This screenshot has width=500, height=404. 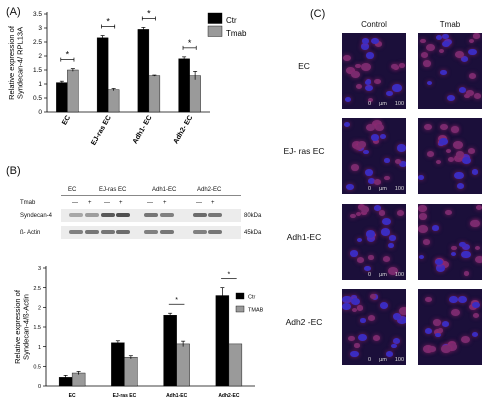 I want to click on blot-tmab-label: Tmab, so click(x=28, y=203).